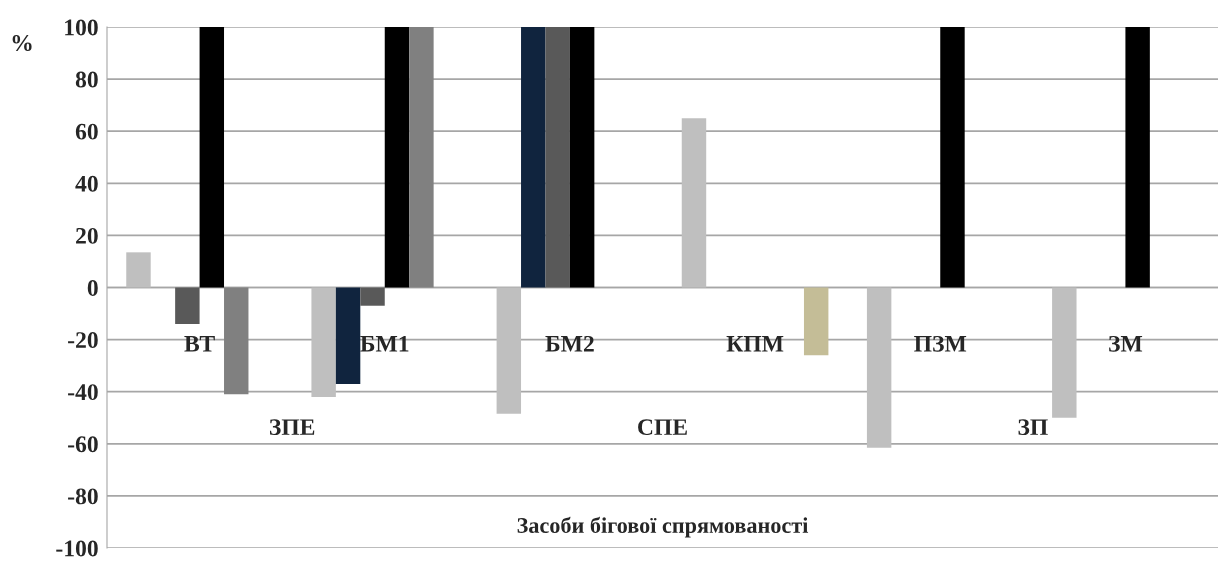 This screenshot has height=561, width=1221. What do you see at coordinates (87, 235) in the screenshot?
I see `y-tick-label: 20` at bounding box center [87, 235].